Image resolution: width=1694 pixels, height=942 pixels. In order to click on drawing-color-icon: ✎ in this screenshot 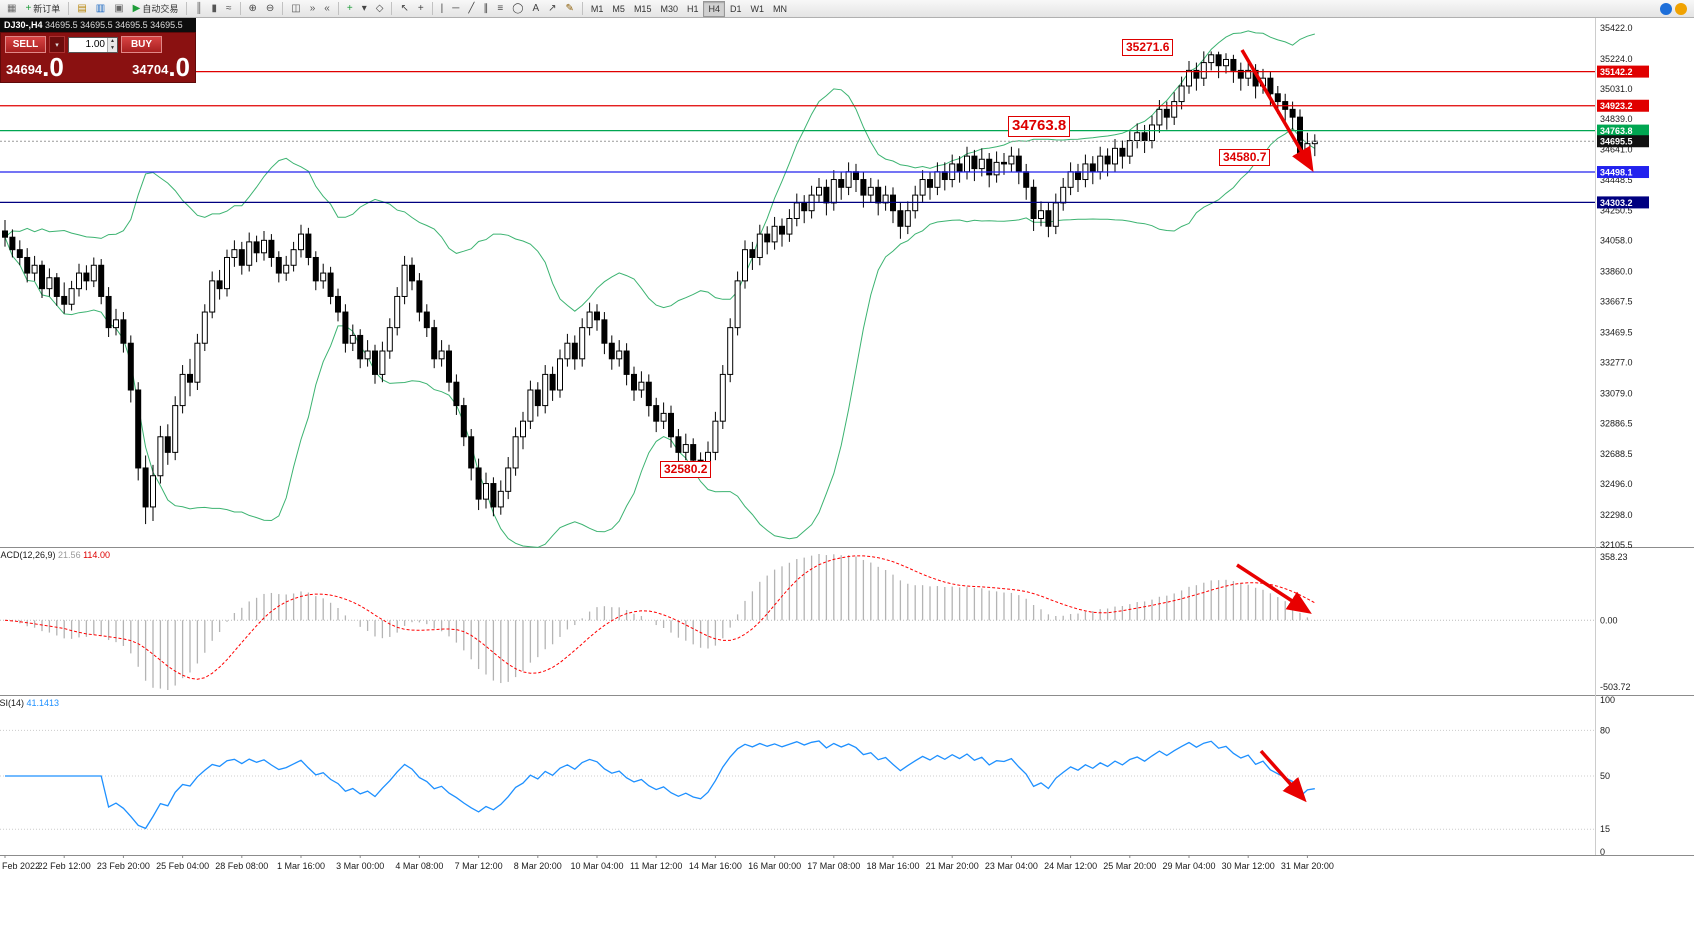, I will do `click(570, 8)`.